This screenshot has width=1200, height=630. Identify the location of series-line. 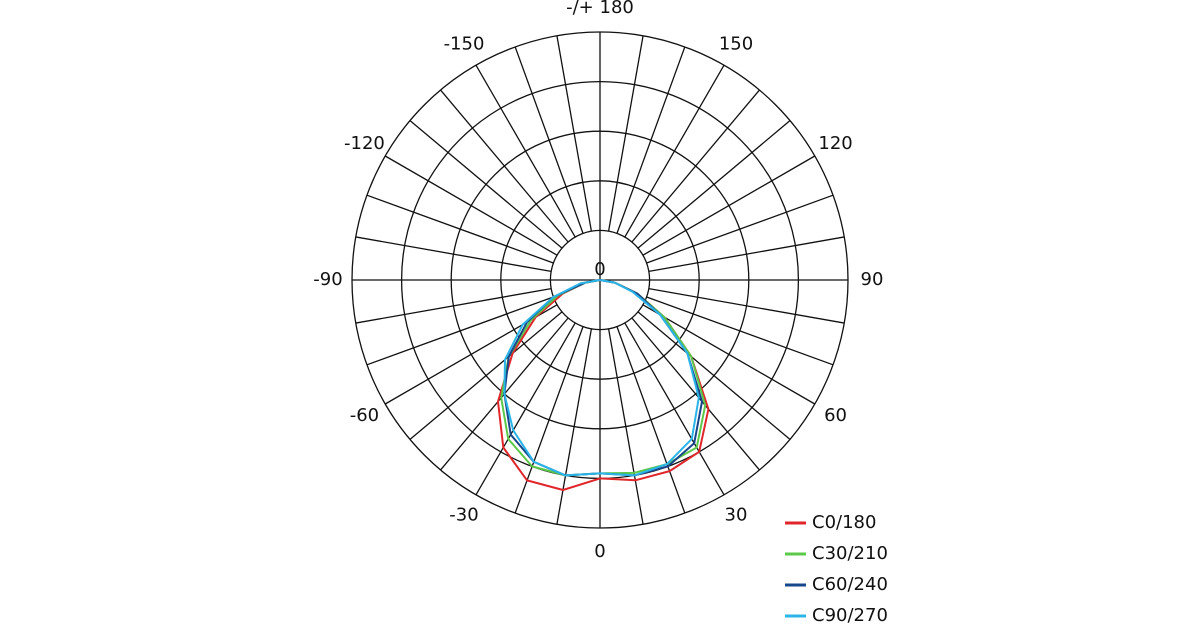
(601, 378).